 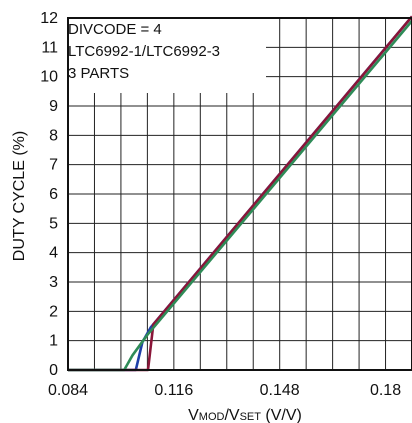 I want to click on y-tick-label: 4, so click(x=53, y=253).